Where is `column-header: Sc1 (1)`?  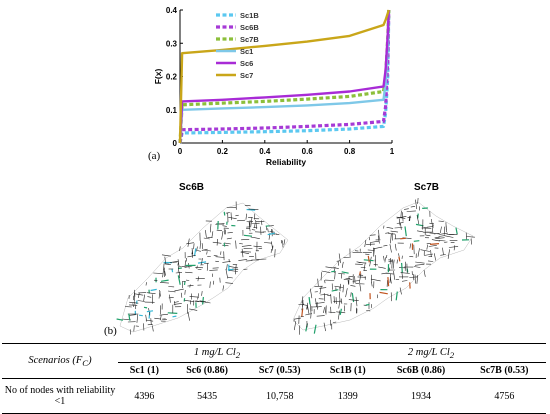 column-header: Sc1 (1) is located at coordinates (144, 371).